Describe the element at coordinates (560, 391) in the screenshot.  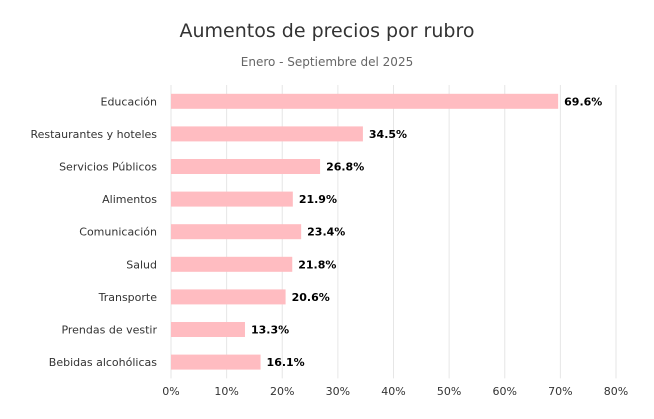
I see `x-tick-label: 70%` at that location.